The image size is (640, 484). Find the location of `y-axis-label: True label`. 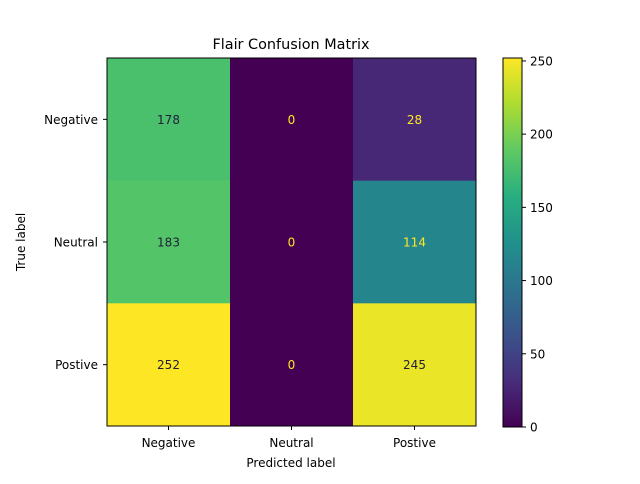

y-axis-label: True label is located at coordinates (21, 242).